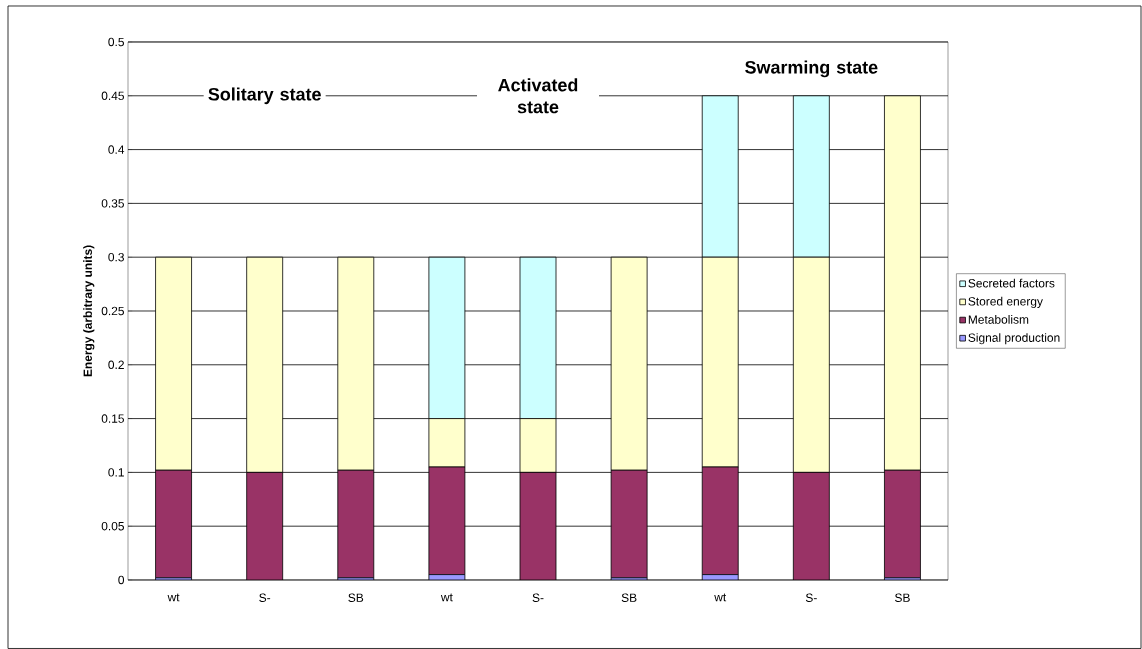  Describe the element at coordinates (1014, 339) in the screenshot. I see `legend-label: Signal production` at that location.